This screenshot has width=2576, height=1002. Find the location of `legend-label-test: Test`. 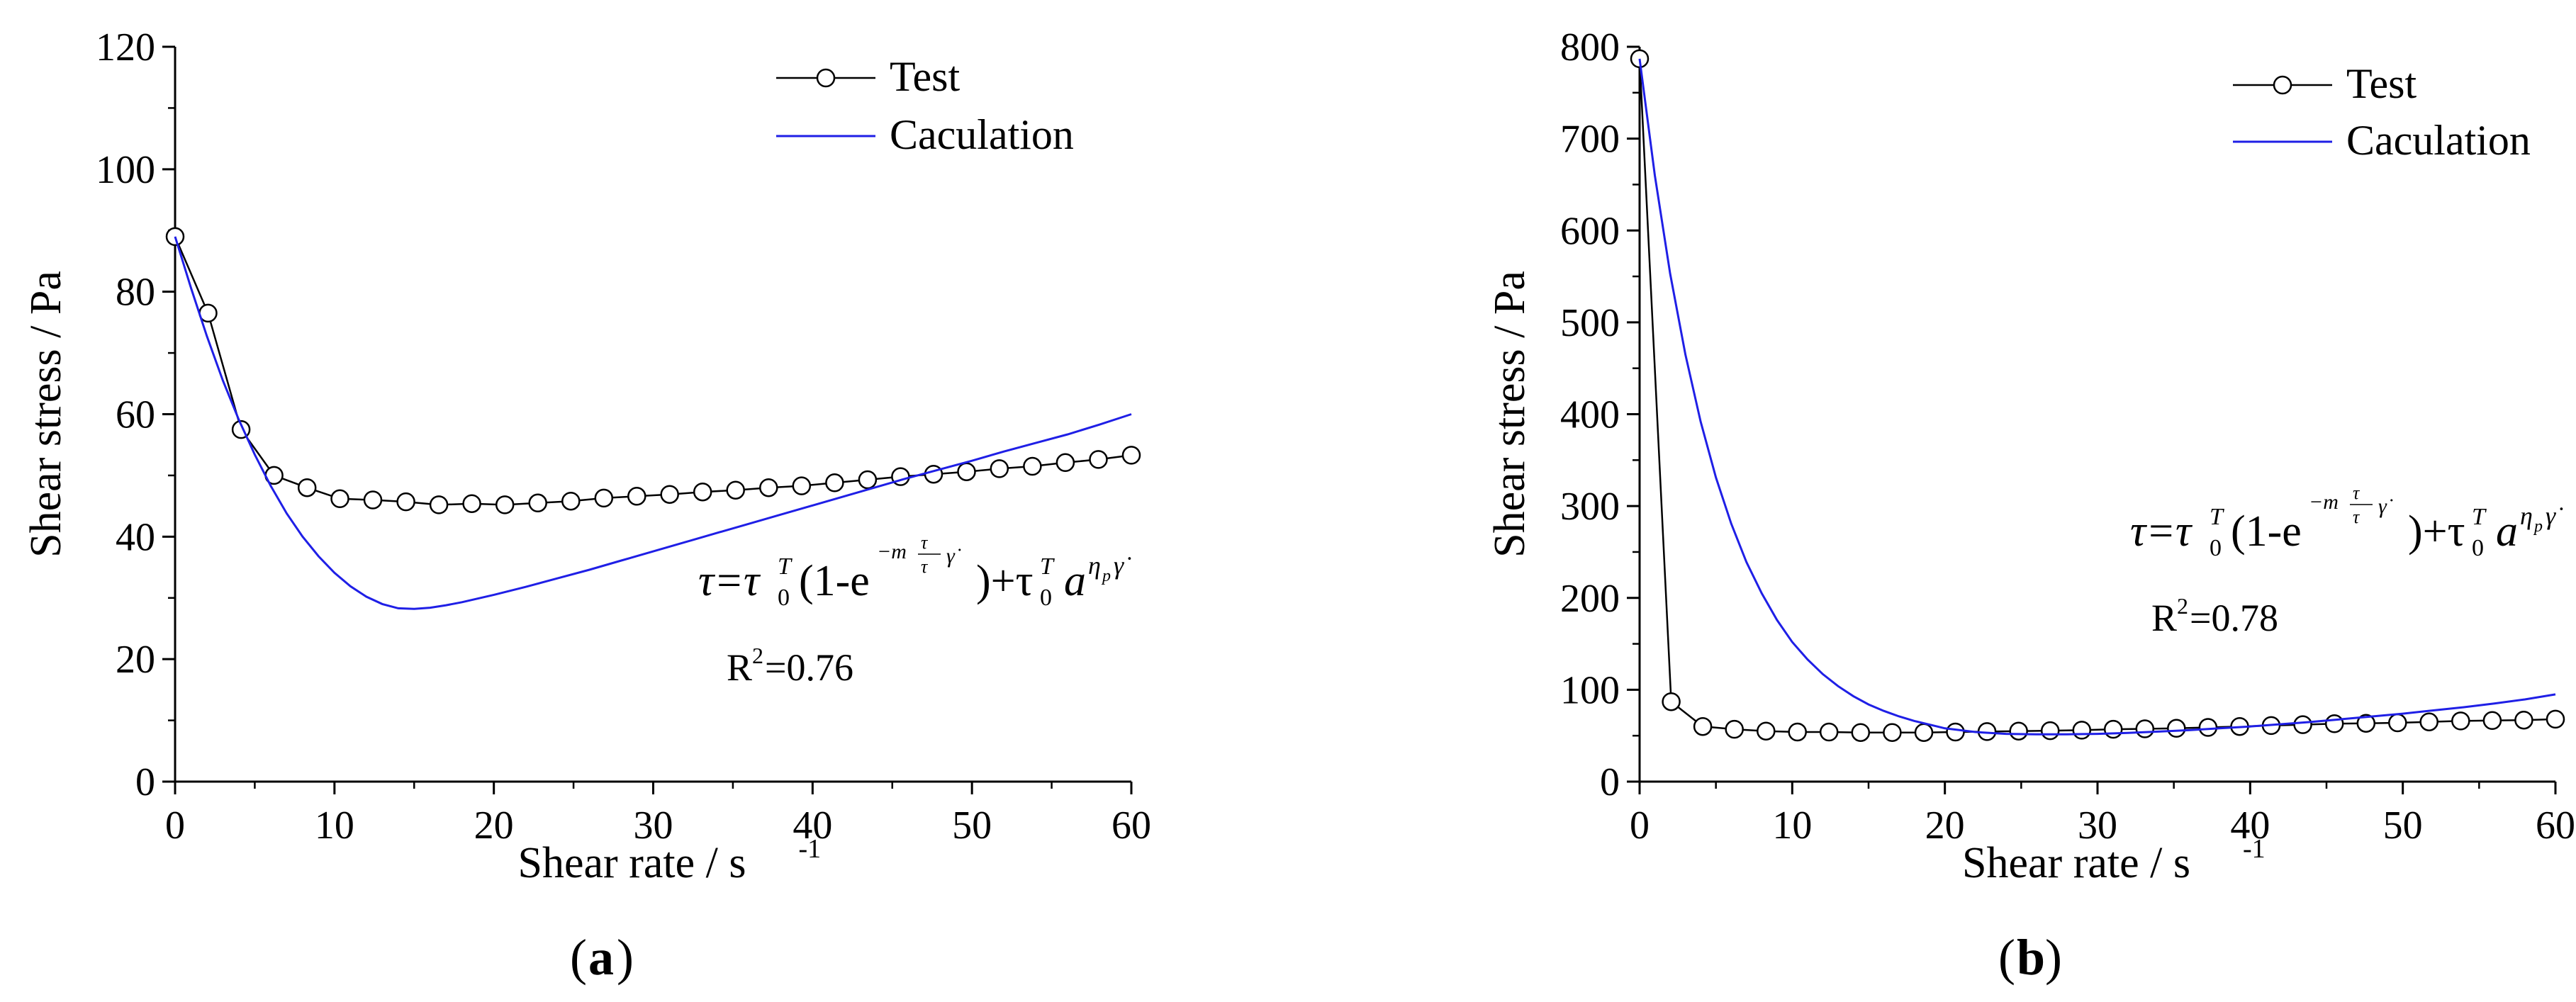

legend-label-test: Test is located at coordinates (925, 76).